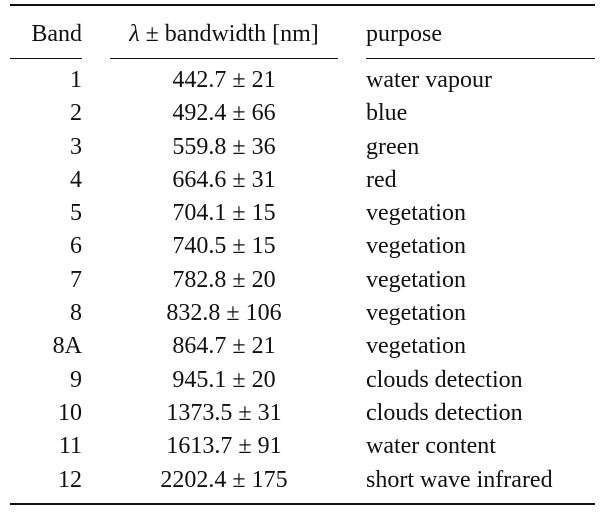 The image size is (609, 519). Describe the element at coordinates (480, 59) in the screenshot. I see `header-underline-purpose` at that location.